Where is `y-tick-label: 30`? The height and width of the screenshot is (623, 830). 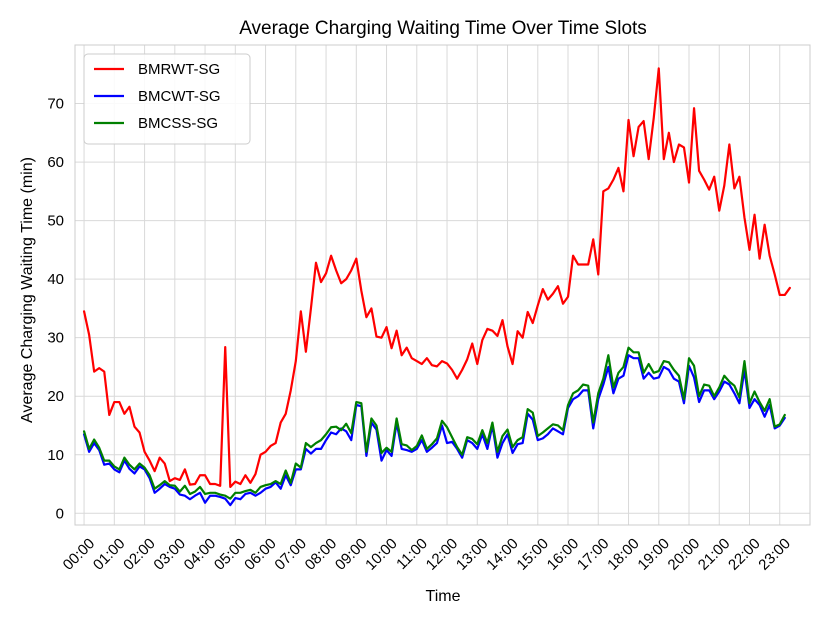
y-tick-label: 30 is located at coordinates (55, 338).